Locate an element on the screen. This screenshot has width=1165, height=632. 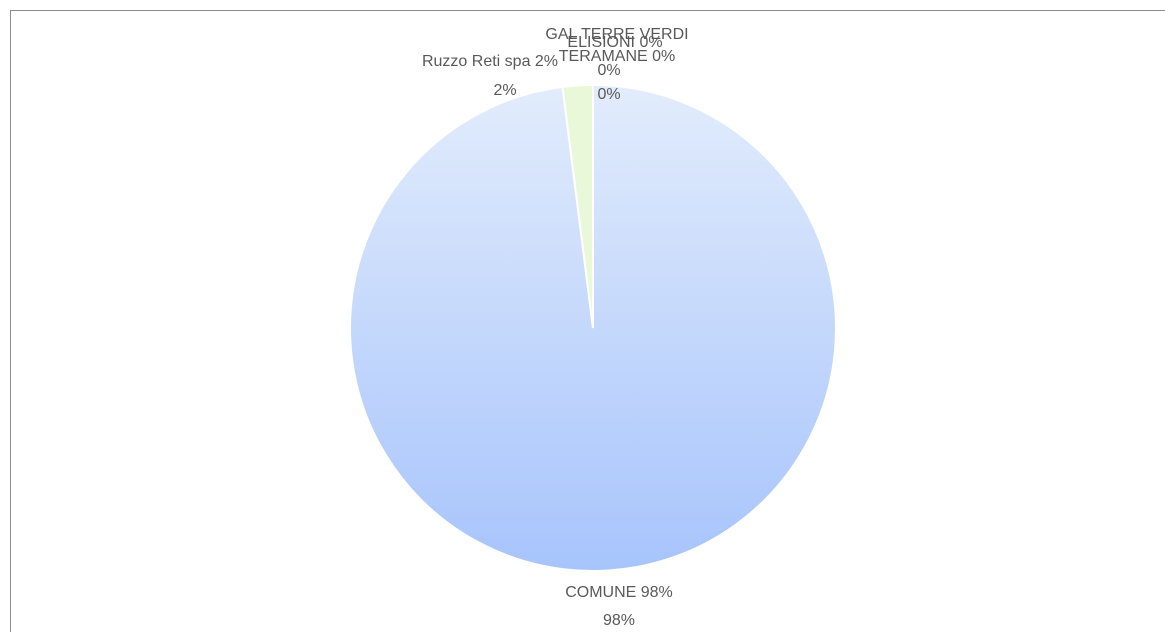
category-label: ELISIONI 0% is located at coordinates (615, 42).